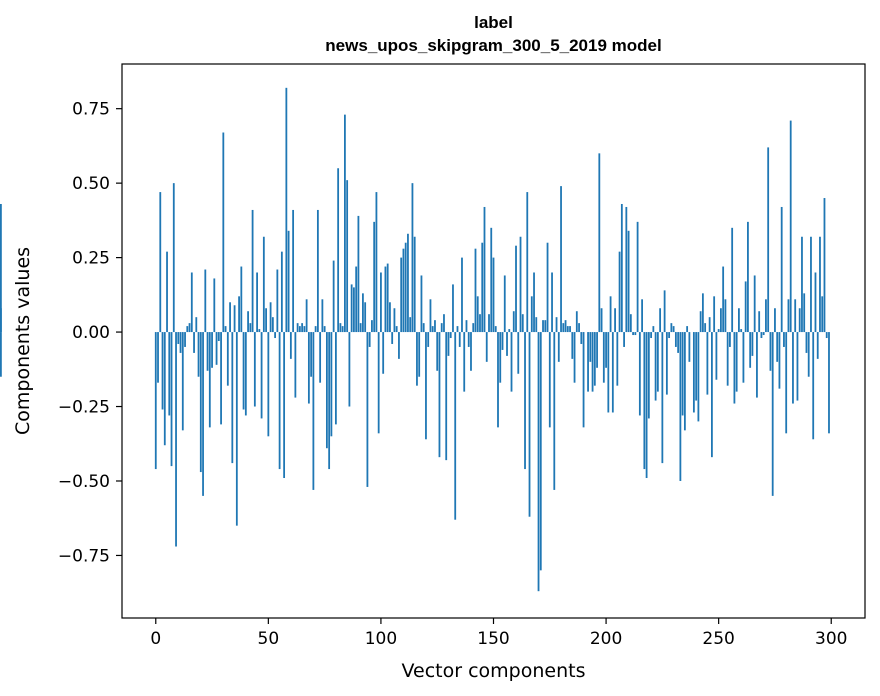 The height and width of the screenshot is (696, 880). I want to click on y-tick-label: −0.25, so click(84, 408).